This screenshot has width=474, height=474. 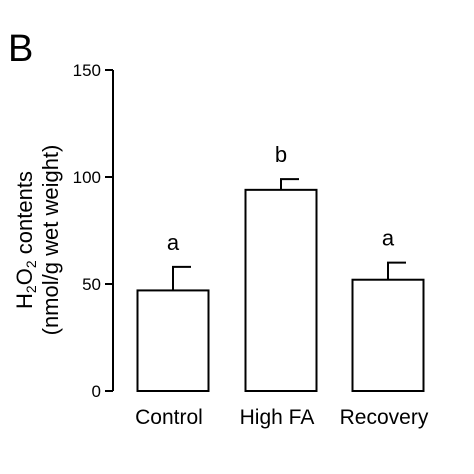 What do you see at coordinates (96, 391) in the screenshot?
I see `y-tick-label: 0` at bounding box center [96, 391].